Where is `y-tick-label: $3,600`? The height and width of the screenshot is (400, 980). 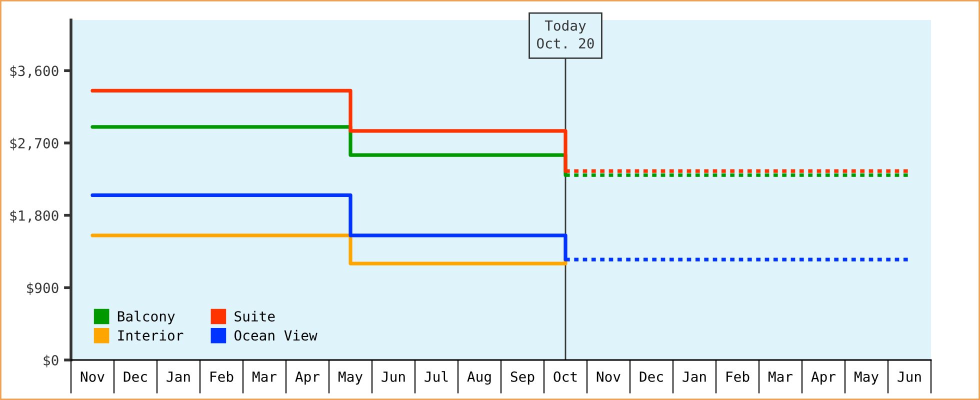
y-tick-label: $3,600 is located at coordinates (34, 71).